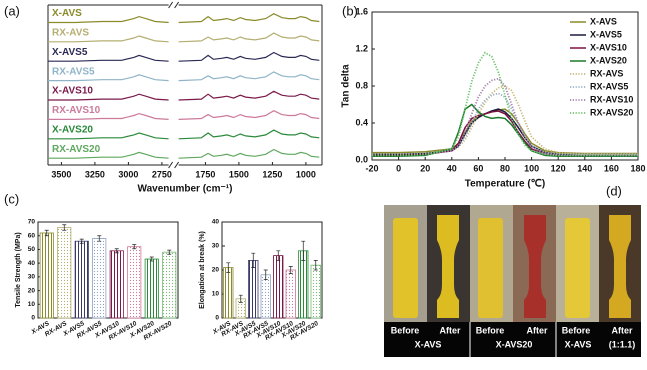 This screenshot has width=647, height=370. I want to click on y-tick-label: 1.2, so click(361, 48).